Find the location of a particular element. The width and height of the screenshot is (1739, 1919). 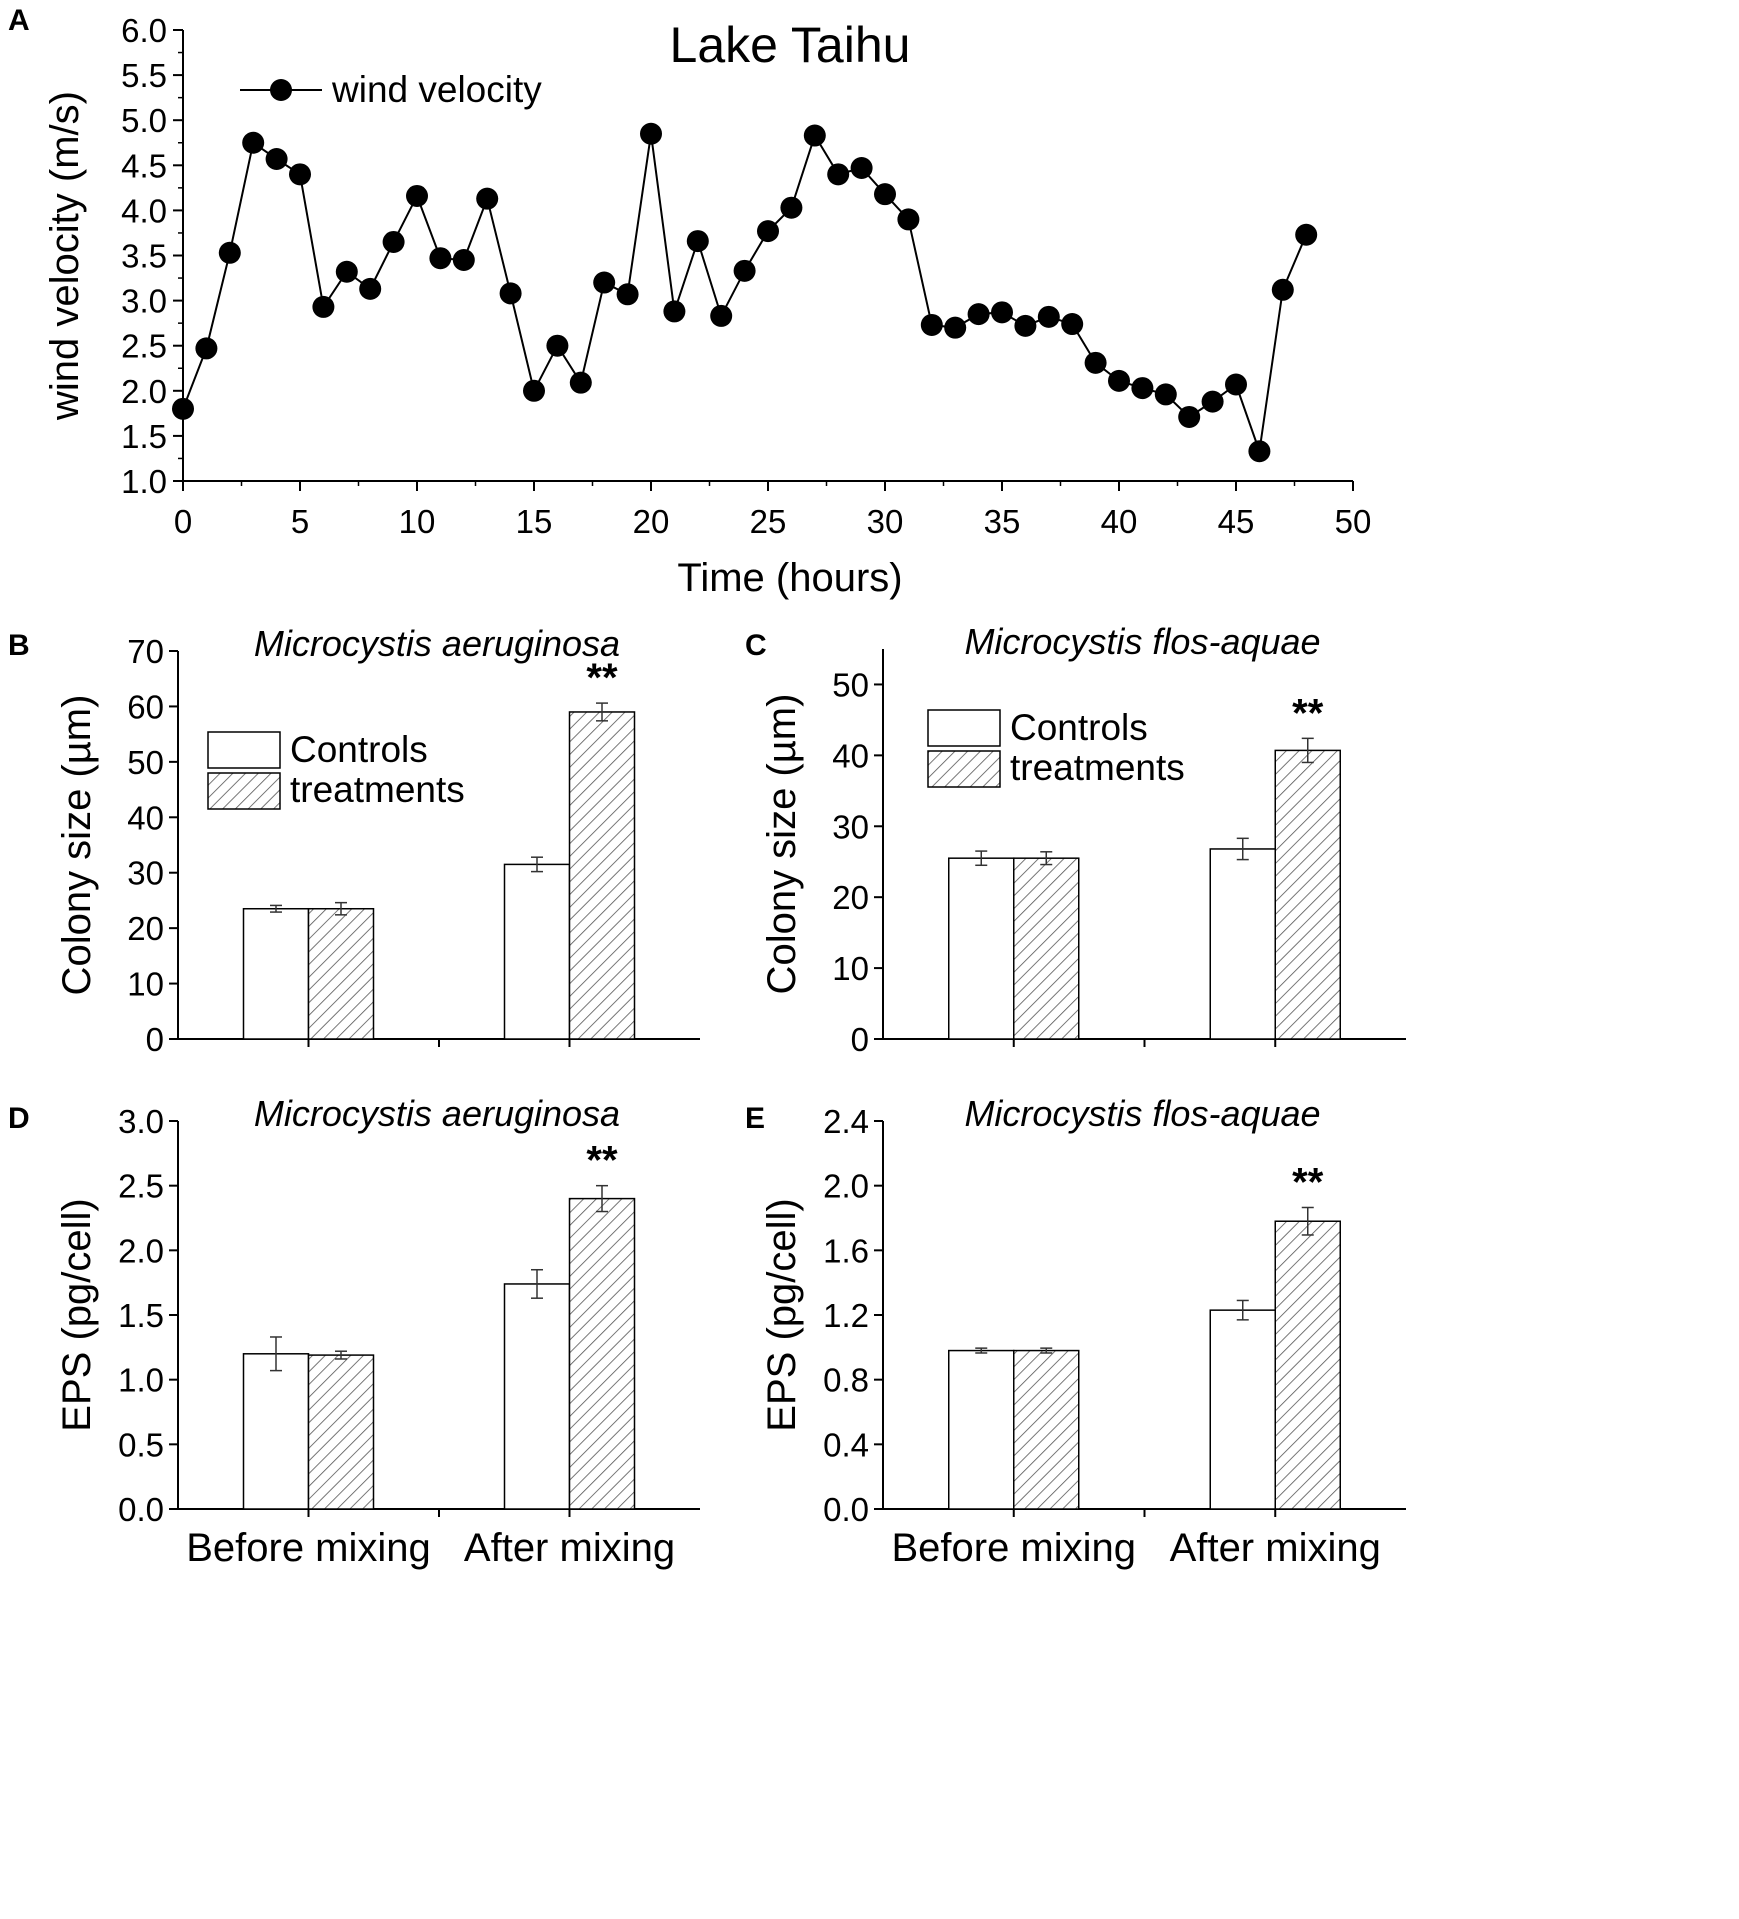

y-tick-label: 2.4 is located at coordinates (846, 1121).